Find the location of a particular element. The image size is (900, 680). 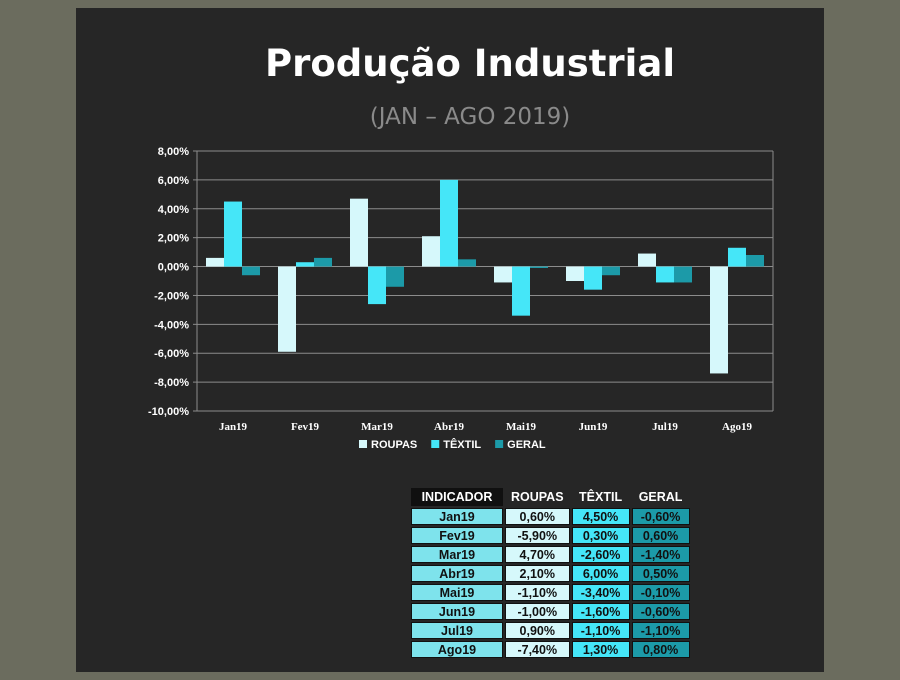

x-tick-label: Abr19 is located at coordinates (449, 427).